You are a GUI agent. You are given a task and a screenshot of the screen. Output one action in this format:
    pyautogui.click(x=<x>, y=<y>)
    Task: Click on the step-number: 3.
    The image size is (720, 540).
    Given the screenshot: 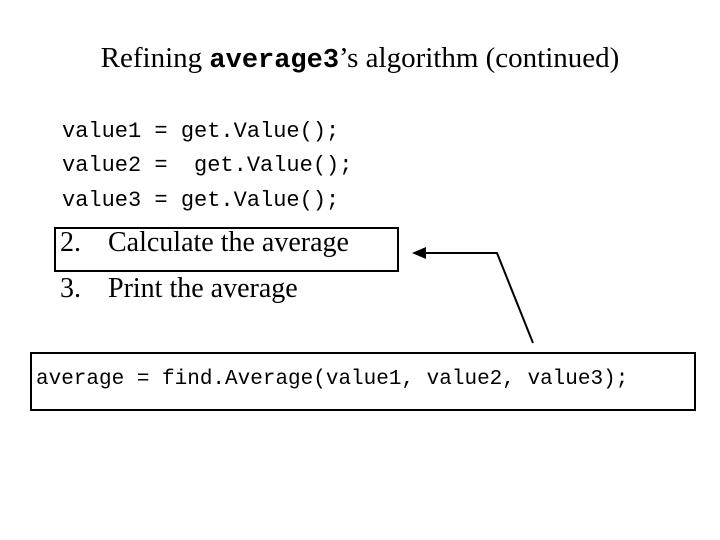 What is the action you would take?
    pyautogui.click(x=70, y=288)
    